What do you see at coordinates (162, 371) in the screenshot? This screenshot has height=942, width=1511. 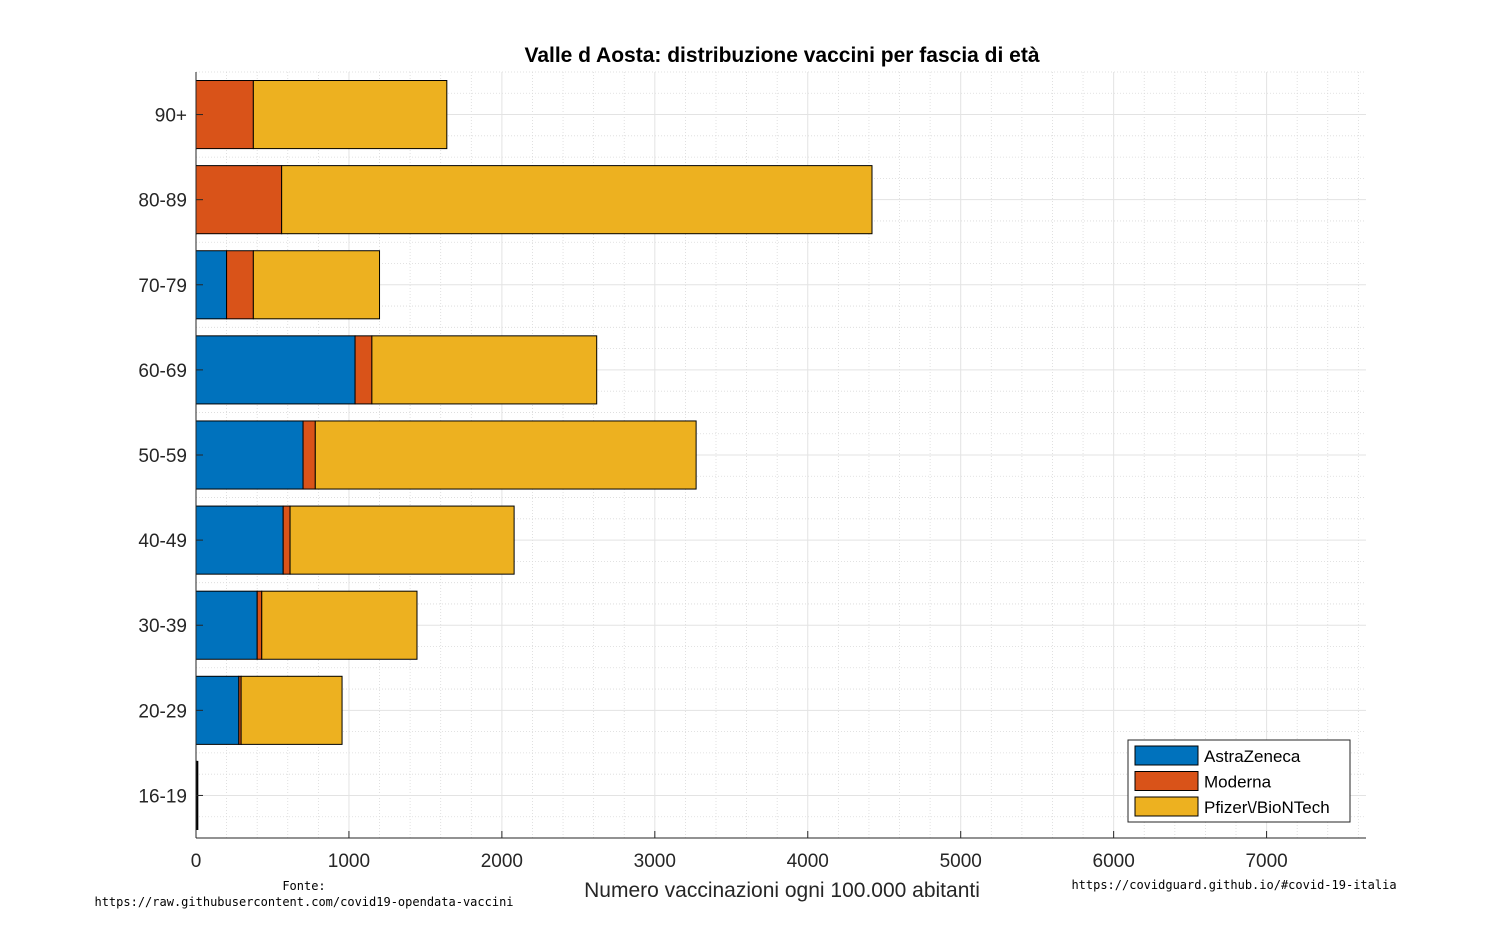 I see `y-tick-label: 60-69` at bounding box center [162, 371].